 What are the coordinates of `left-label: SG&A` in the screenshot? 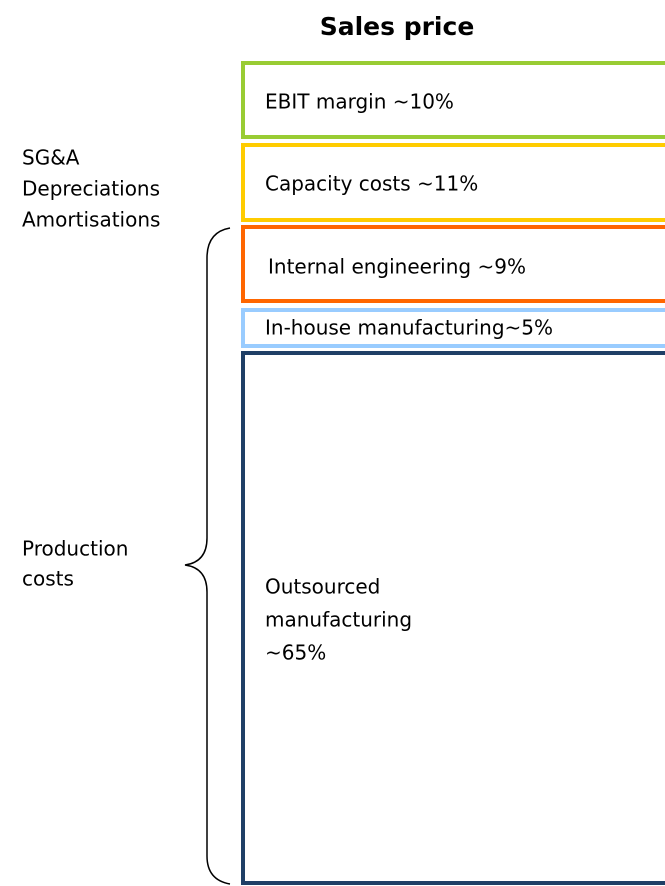 It's located at (51, 158).